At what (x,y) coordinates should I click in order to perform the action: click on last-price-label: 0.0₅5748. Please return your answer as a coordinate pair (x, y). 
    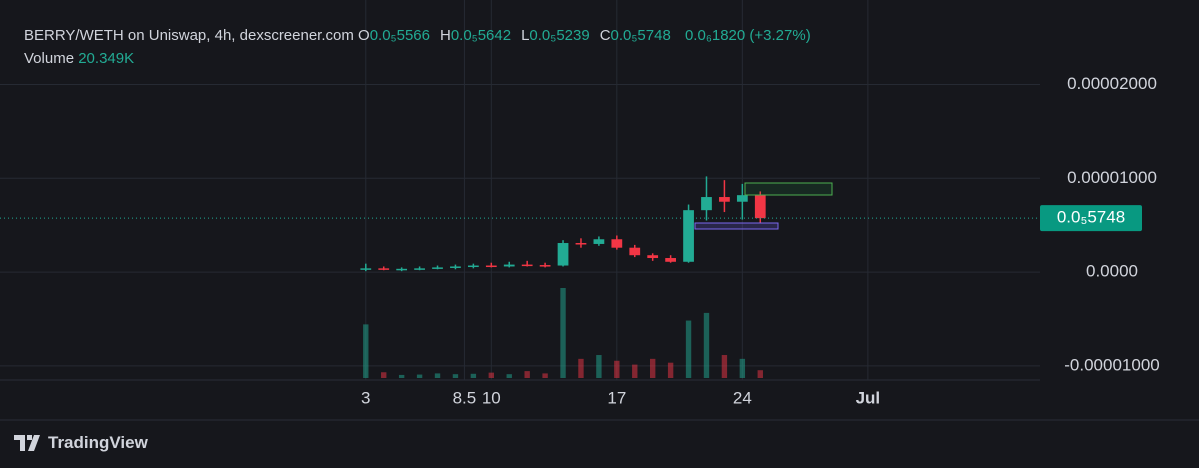
    Looking at the image, I should click on (1091, 217).